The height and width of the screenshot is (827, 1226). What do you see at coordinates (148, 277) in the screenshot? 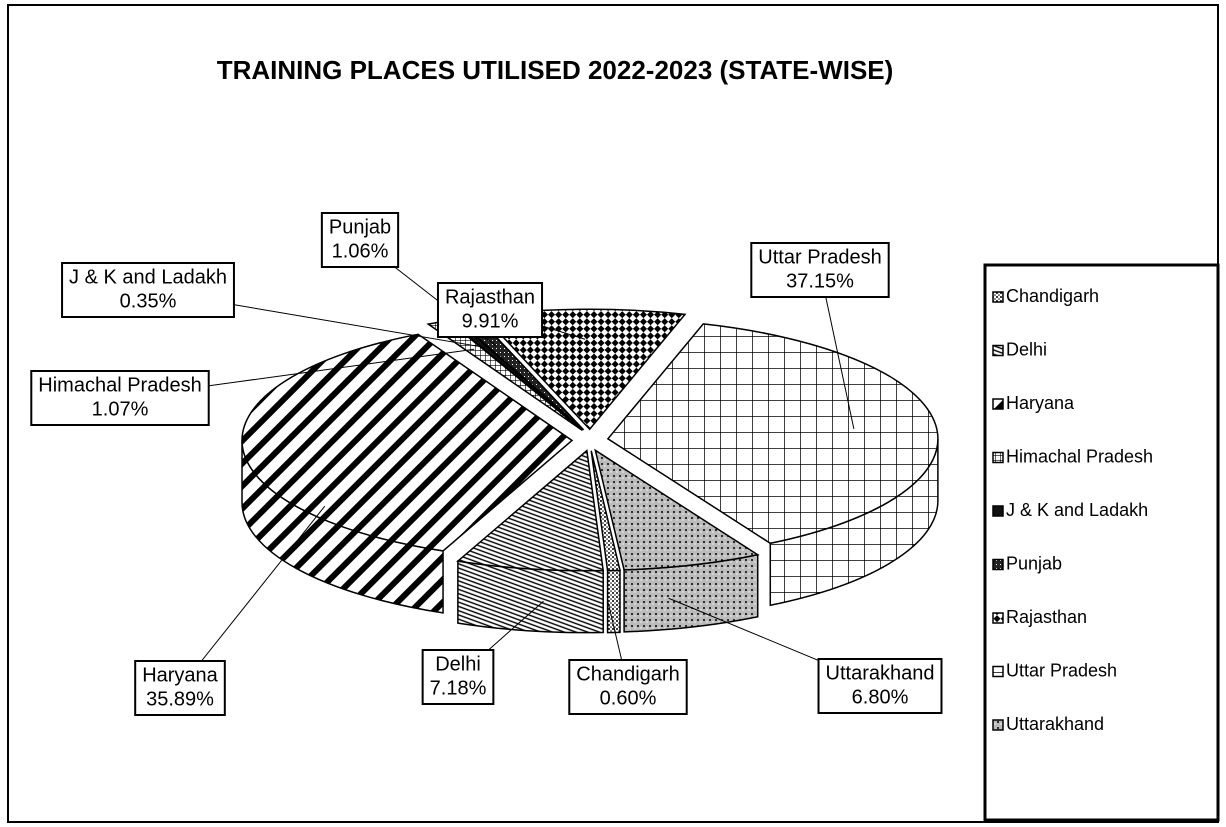
I see `label-name: J & K and Ladakh` at bounding box center [148, 277].